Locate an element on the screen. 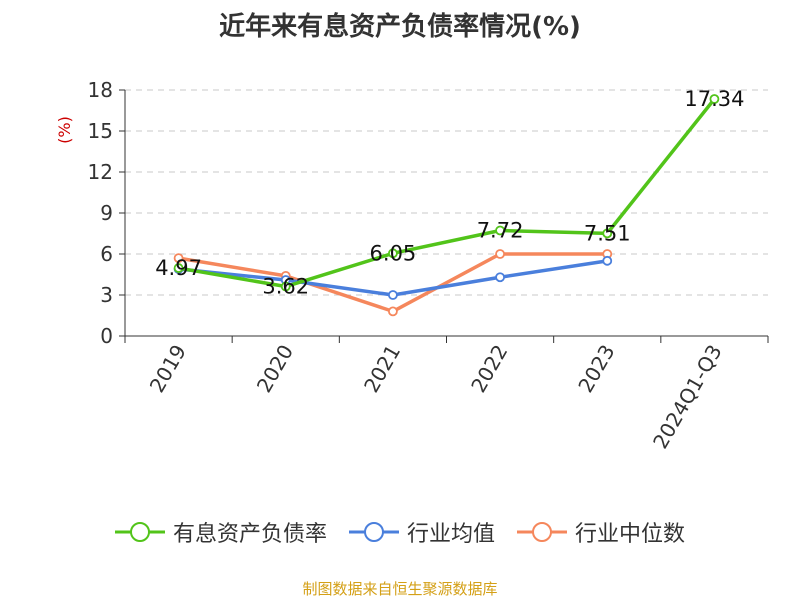 This screenshot has height=600, width=800. data-label: 6.05 is located at coordinates (393, 253).